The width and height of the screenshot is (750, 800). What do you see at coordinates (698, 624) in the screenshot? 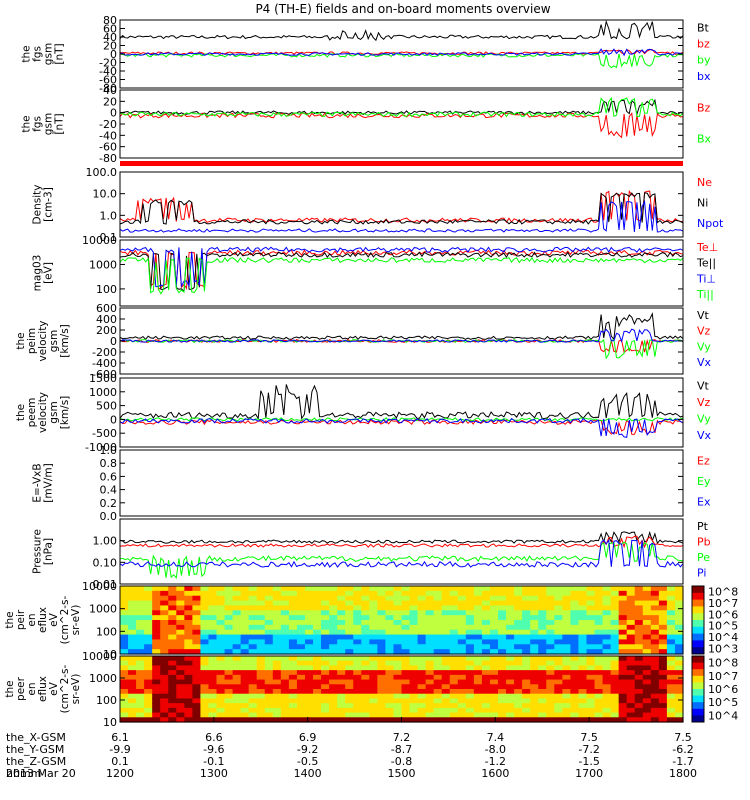
I see `colorbar-segment` at bounding box center [698, 624].